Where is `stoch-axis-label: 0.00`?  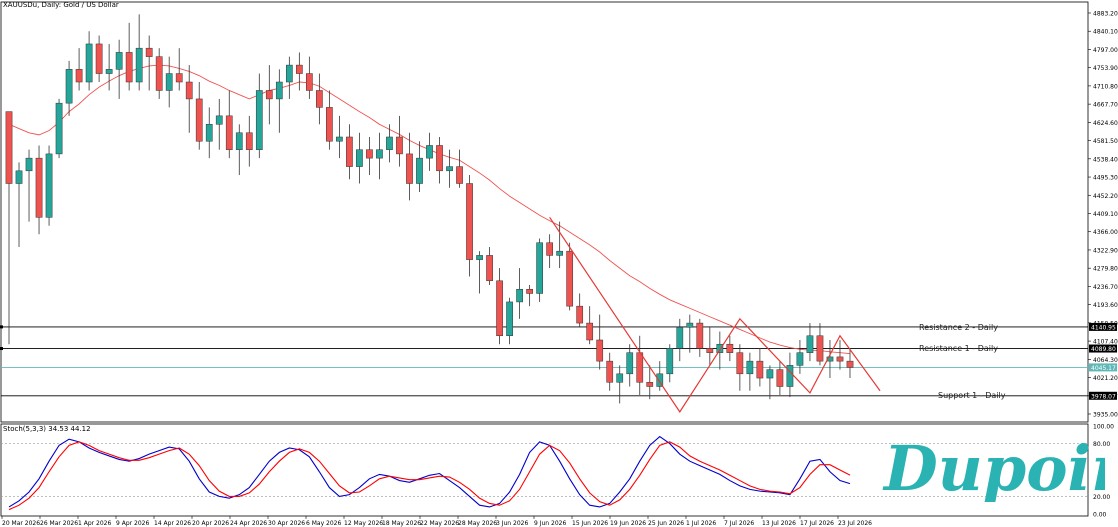 stoch-axis-label: 0.00 is located at coordinates (1100, 515).